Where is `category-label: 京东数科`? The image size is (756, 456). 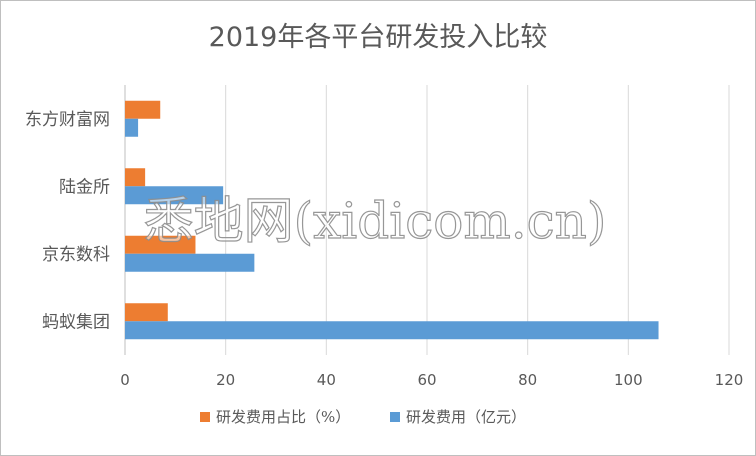
category-label: 京东数科 is located at coordinates (76, 255).